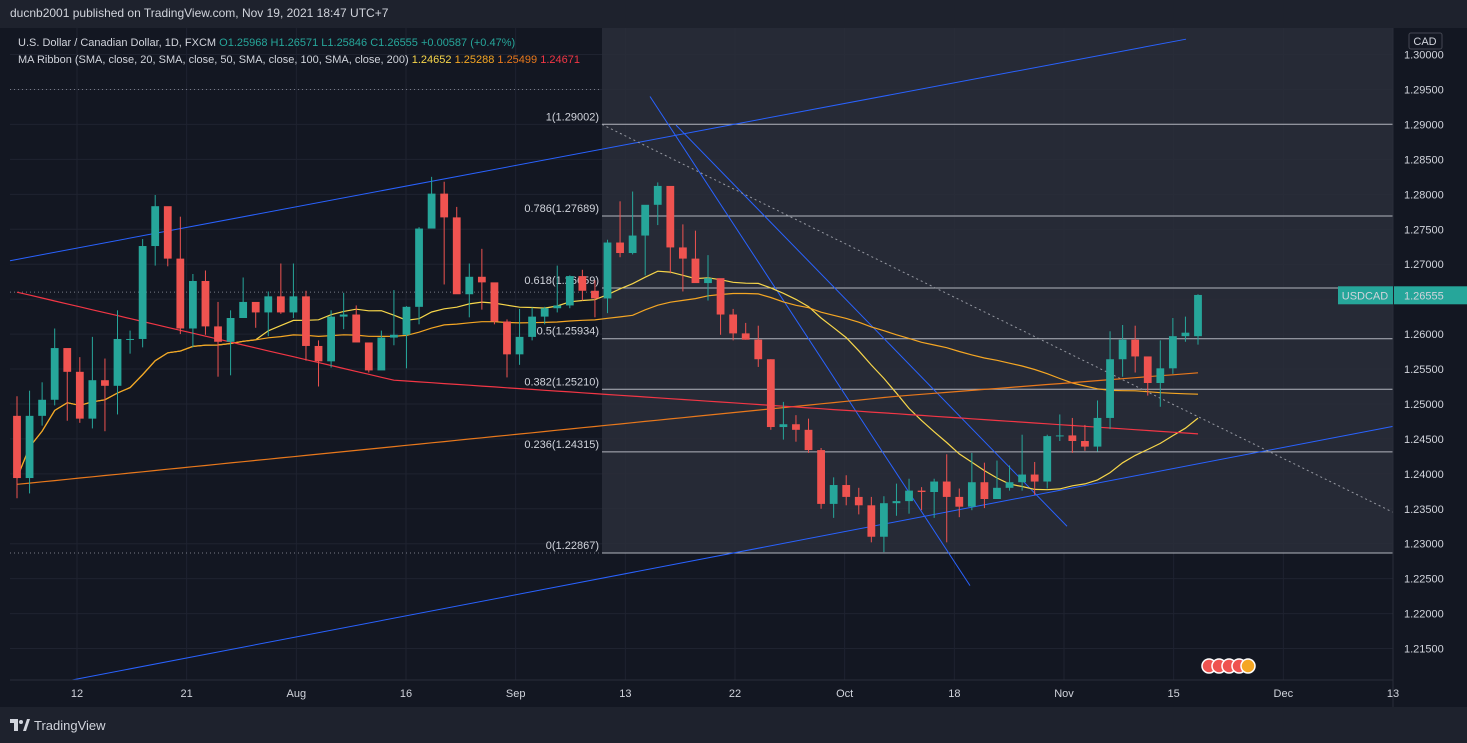 The height and width of the screenshot is (743, 1467). What do you see at coordinates (607, 428) in the screenshot?
I see `ma100-line` at bounding box center [607, 428].